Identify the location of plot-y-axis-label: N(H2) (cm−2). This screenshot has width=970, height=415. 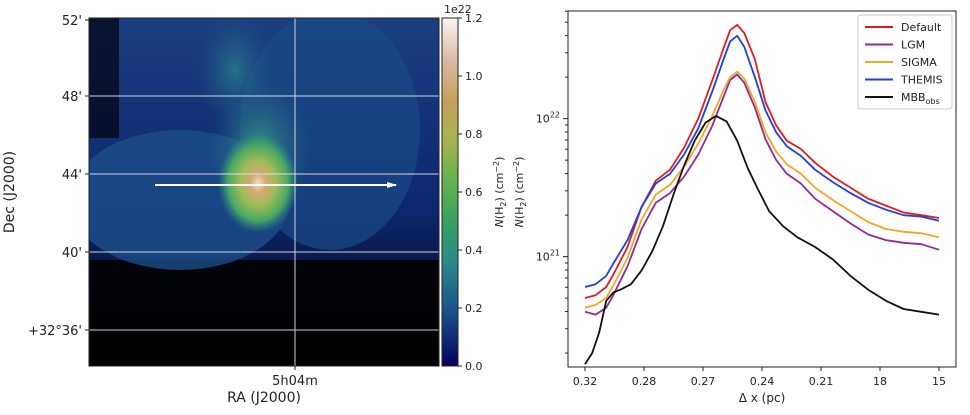
(520, 192).